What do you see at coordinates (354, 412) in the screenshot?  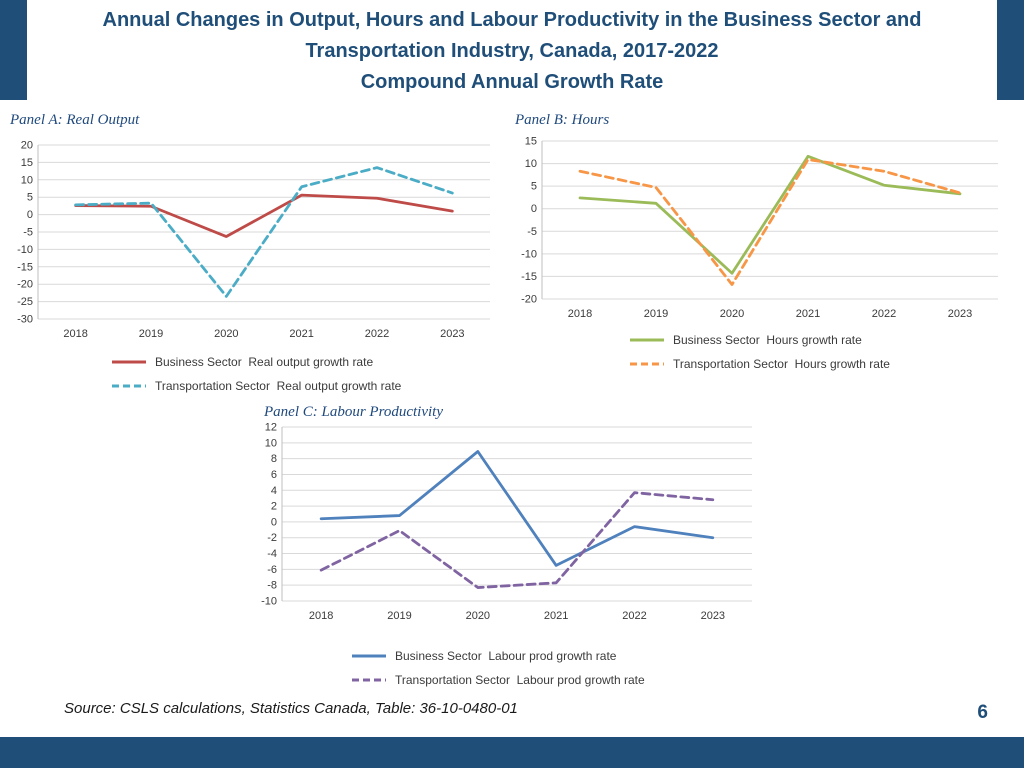 I see `panel-c-title: Panel C: Labour Productivity` at bounding box center [354, 412].